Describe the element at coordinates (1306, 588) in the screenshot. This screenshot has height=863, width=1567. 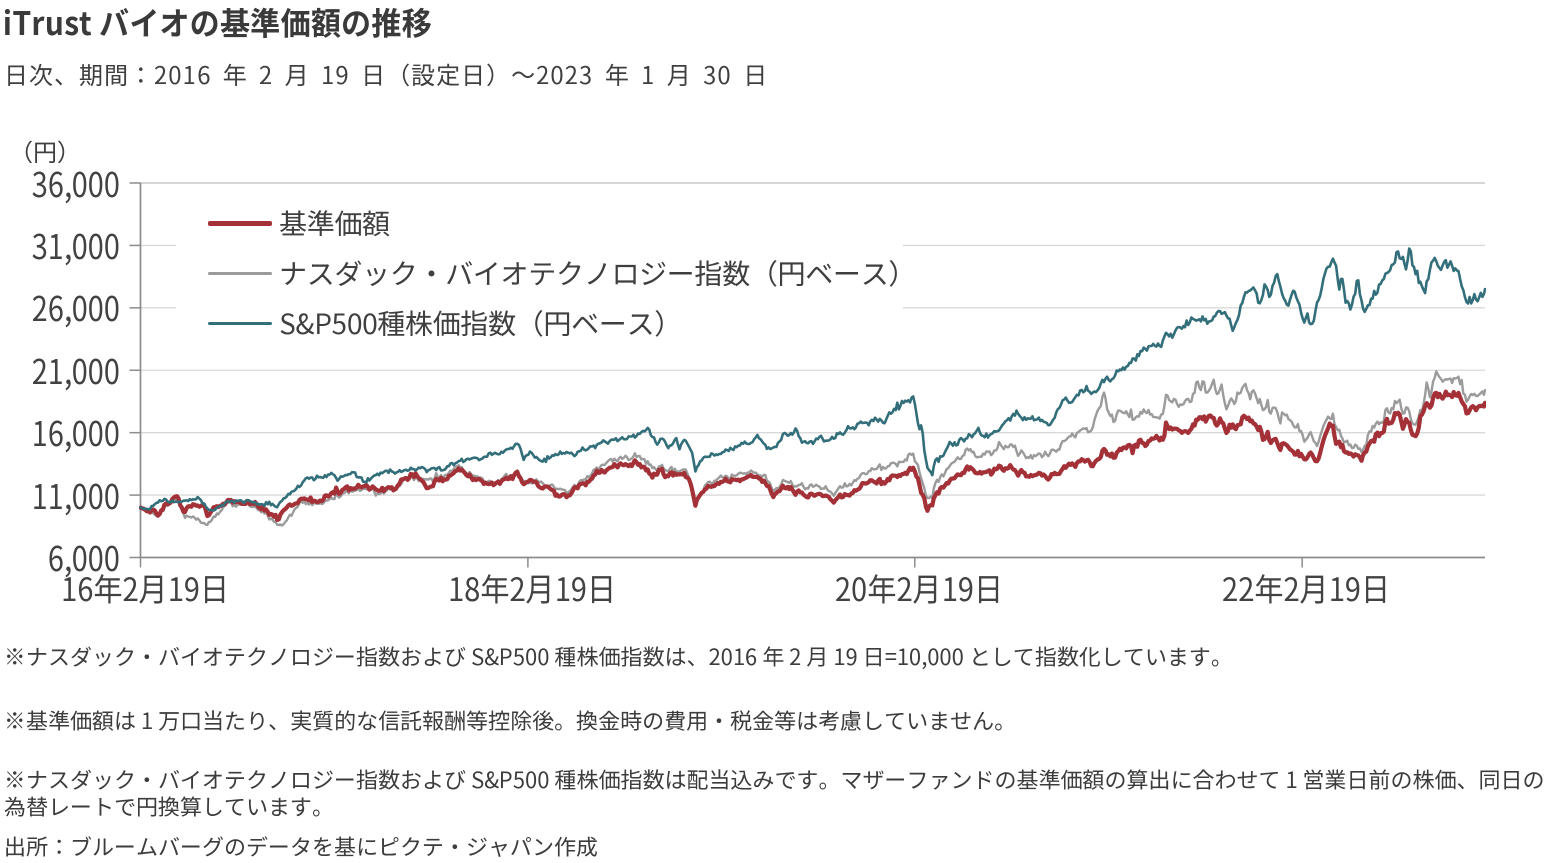
I see `x-tick-label: 22年2月19日` at that location.